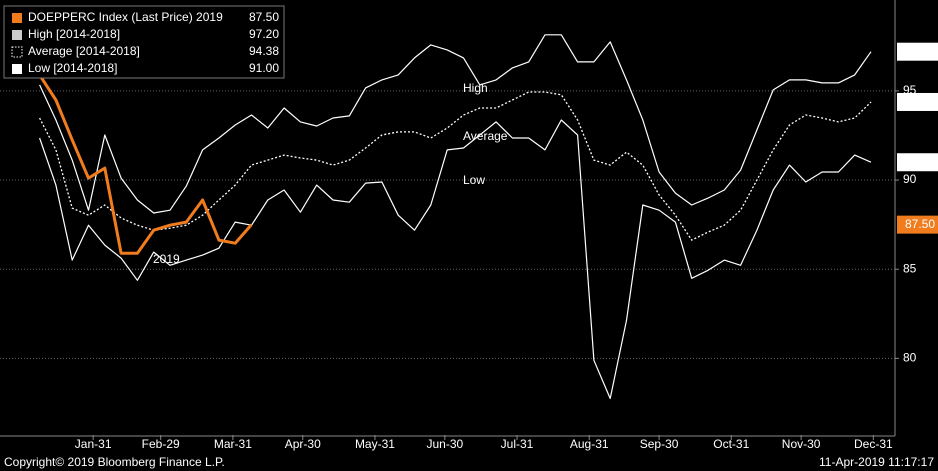  What do you see at coordinates (910, 268) in the screenshot?
I see `y-tick-label: 85` at bounding box center [910, 268].